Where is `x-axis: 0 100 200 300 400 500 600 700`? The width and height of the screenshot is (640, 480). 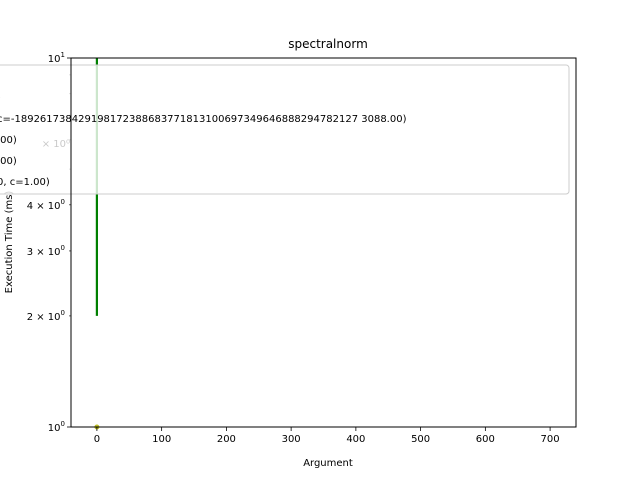 x-axis: 0 100 200 300 400 500 600 700 is located at coordinates (327, 436).